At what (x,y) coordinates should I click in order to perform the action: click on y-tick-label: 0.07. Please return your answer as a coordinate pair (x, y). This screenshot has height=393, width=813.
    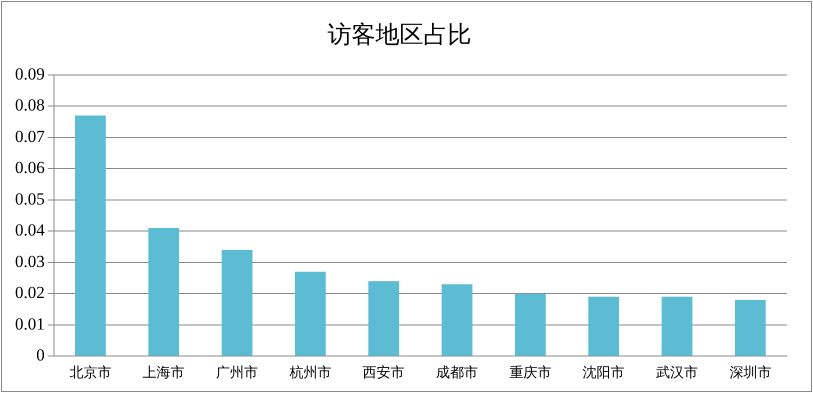
    Looking at the image, I should click on (30, 136).